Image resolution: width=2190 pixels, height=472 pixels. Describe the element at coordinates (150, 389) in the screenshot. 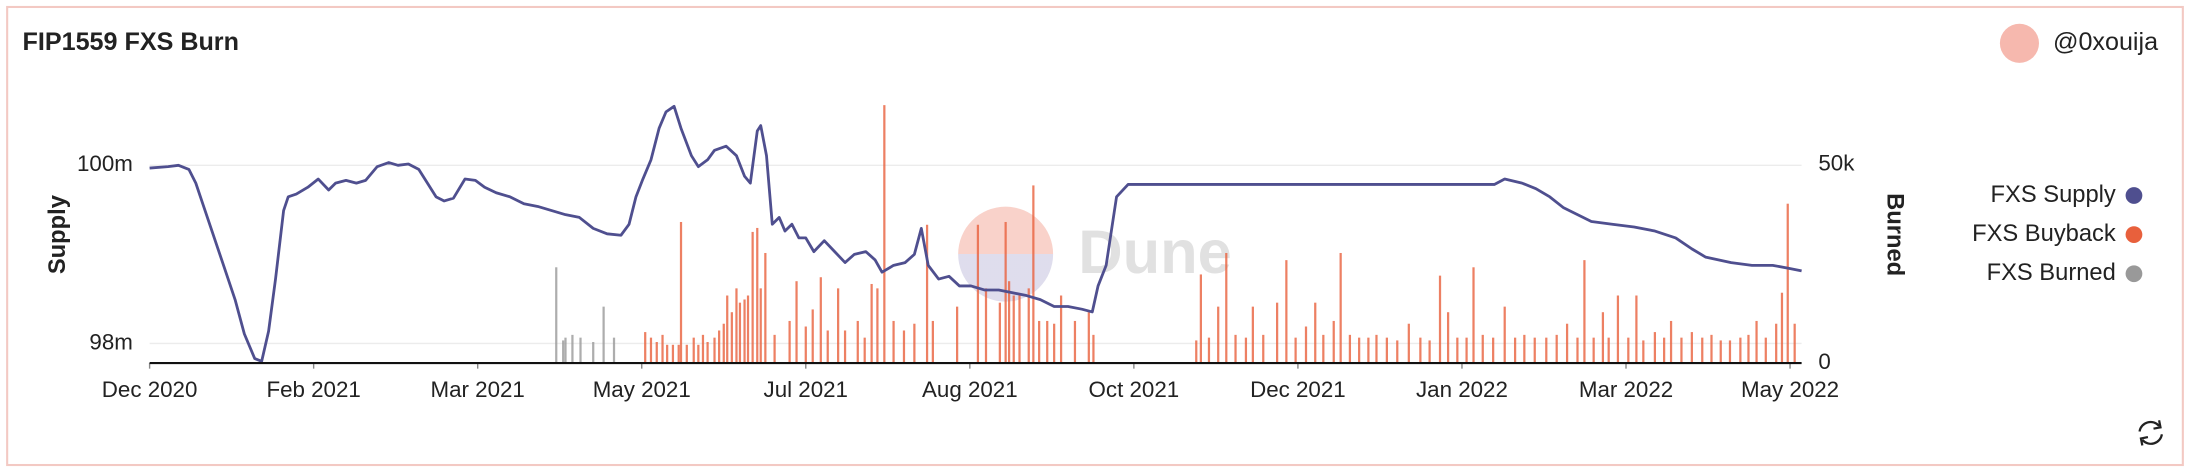

I see `x-tick-label: Dec 2020` at that location.